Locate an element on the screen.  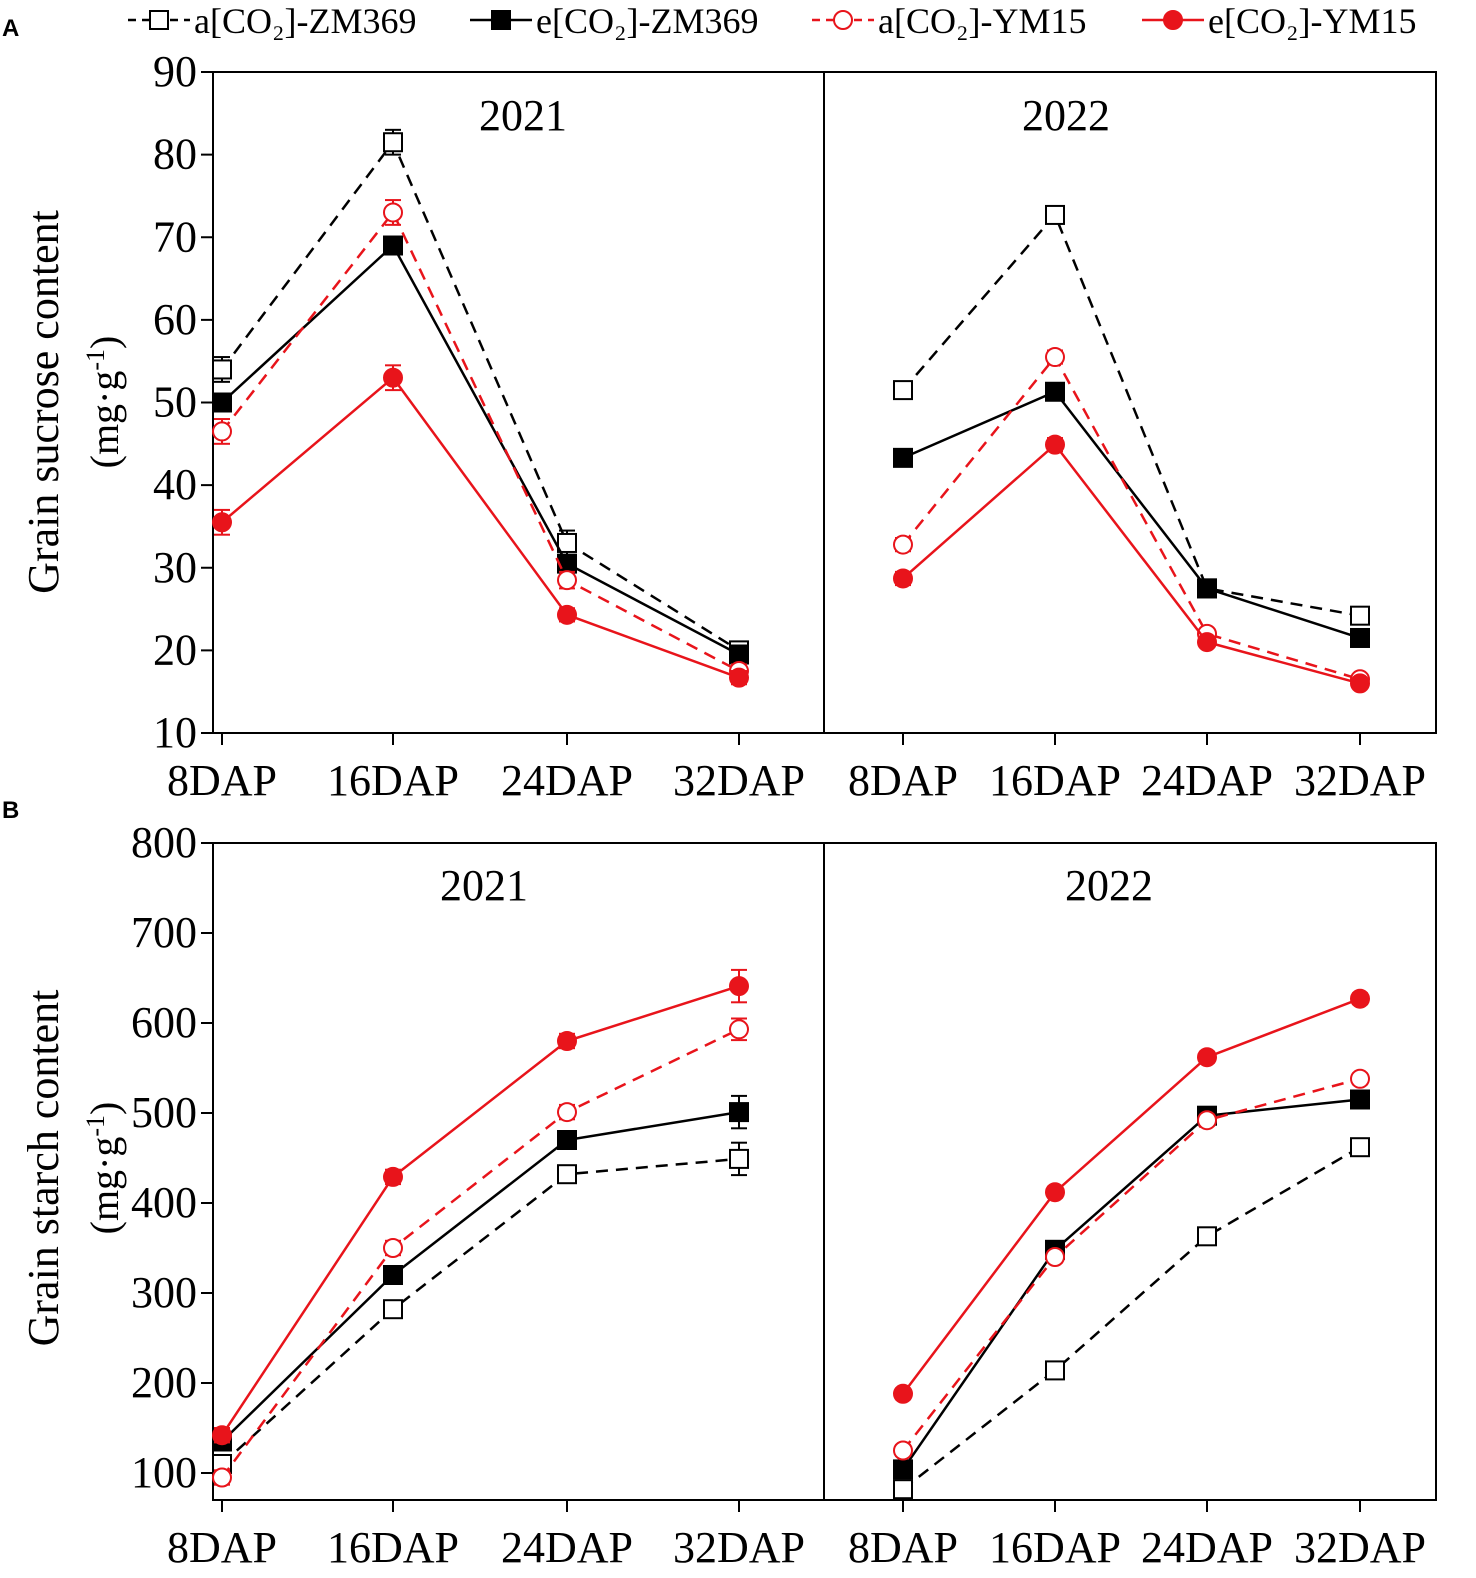
legend-entry: e[CO₂]-YM15 is located at coordinates (1279, 21).